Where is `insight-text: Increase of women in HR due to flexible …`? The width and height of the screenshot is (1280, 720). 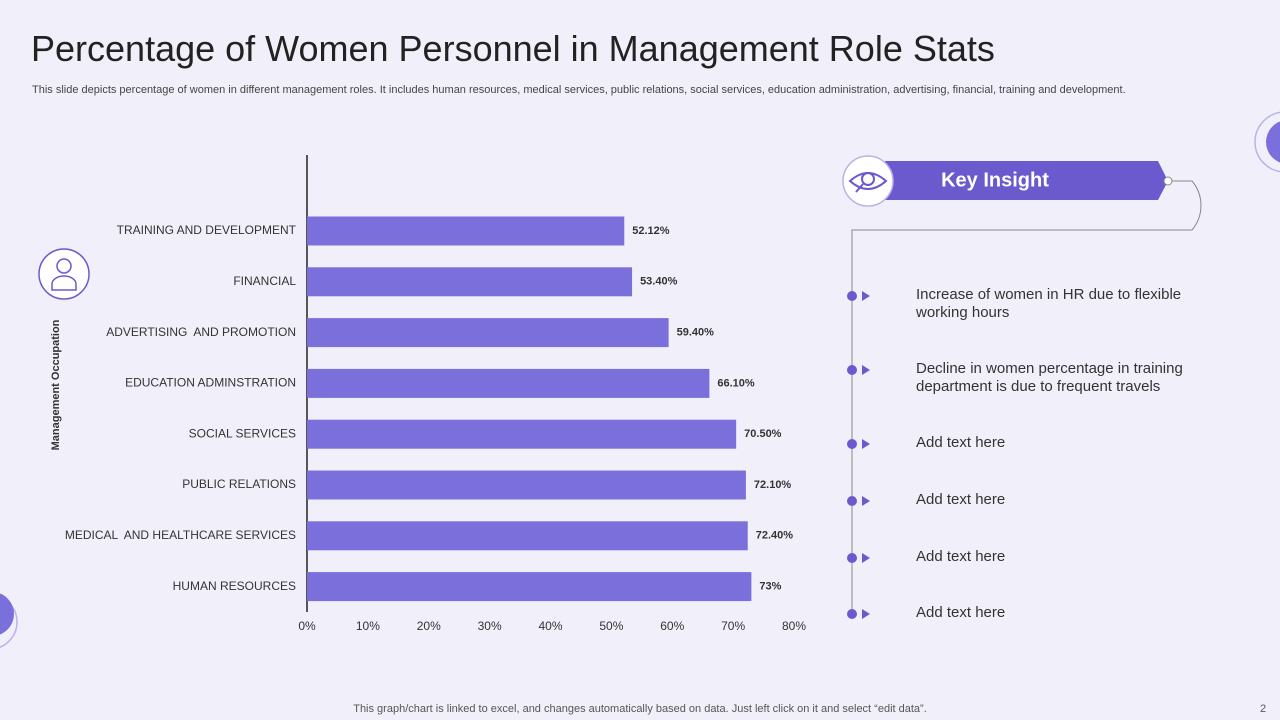 insight-text: Increase of women in HR due to flexible … is located at coordinates (1049, 303).